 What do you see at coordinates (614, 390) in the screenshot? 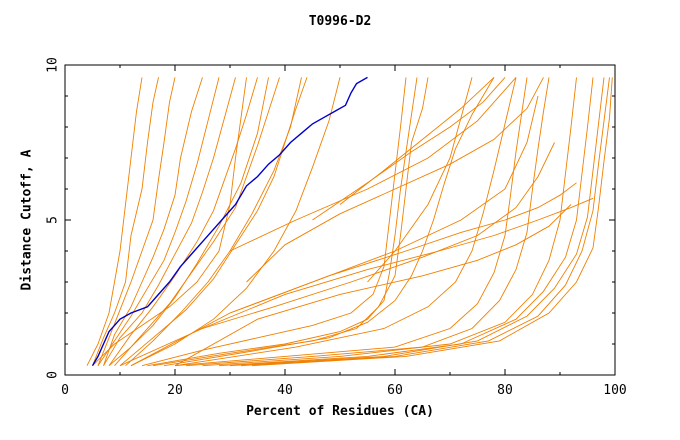
I see `x-tick-label: 100` at bounding box center [614, 390].